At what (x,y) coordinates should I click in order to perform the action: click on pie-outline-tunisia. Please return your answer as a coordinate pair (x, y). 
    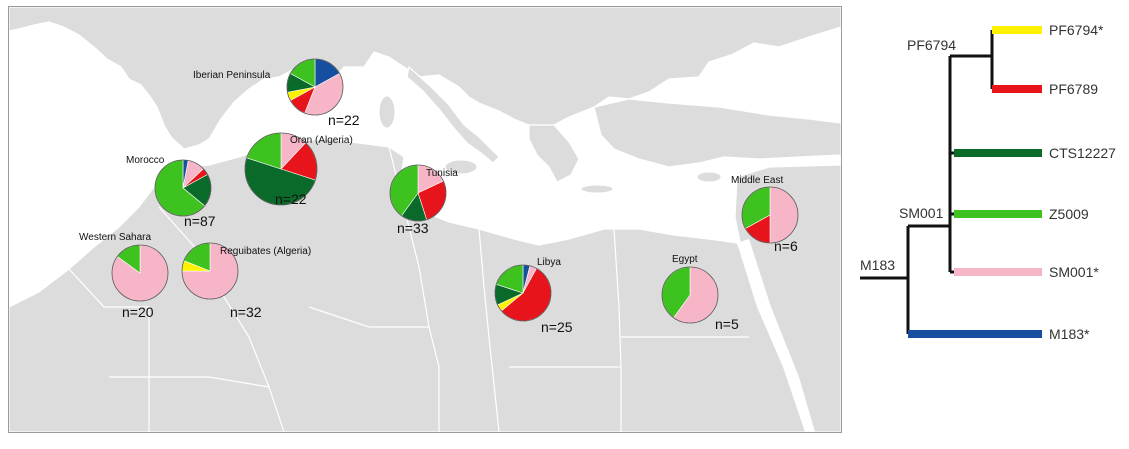
    Looking at the image, I should click on (418, 193).